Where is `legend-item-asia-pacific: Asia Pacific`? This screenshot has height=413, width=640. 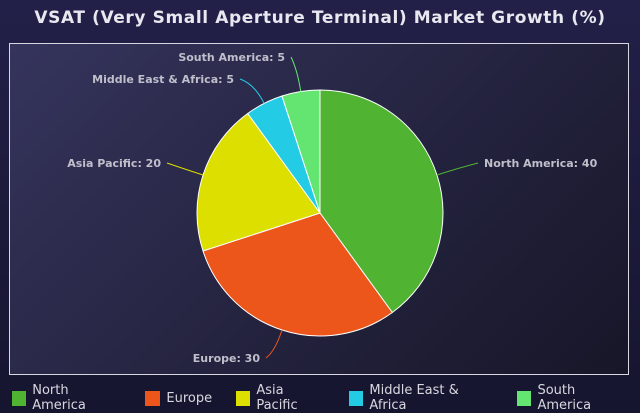 legend-item-asia-pacific: Asia Pacific is located at coordinates (280, 398).